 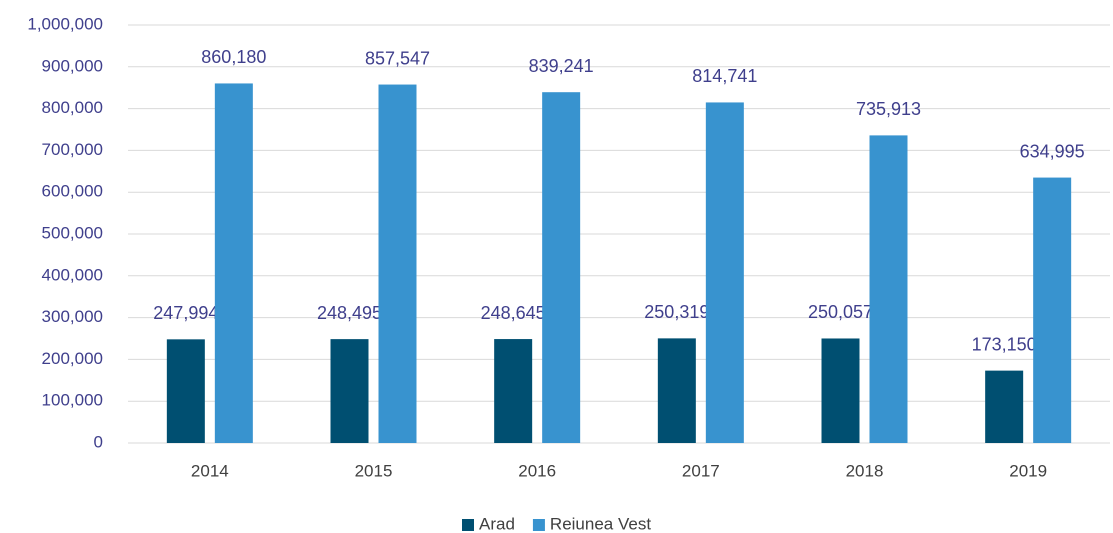 What do you see at coordinates (72, 191) in the screenshot?
I see `y-tick-label: 600,000` at bounding box center [72, 191].